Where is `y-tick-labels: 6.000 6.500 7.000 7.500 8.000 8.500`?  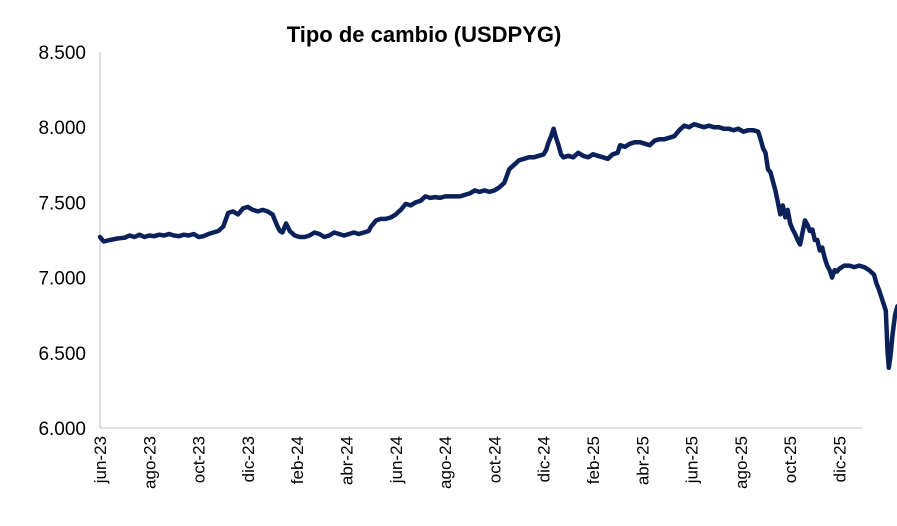 y-tick-labels: 6.000 6.500 7.000 7.500 8.000 8.500 is located at coordinates (62, 241).